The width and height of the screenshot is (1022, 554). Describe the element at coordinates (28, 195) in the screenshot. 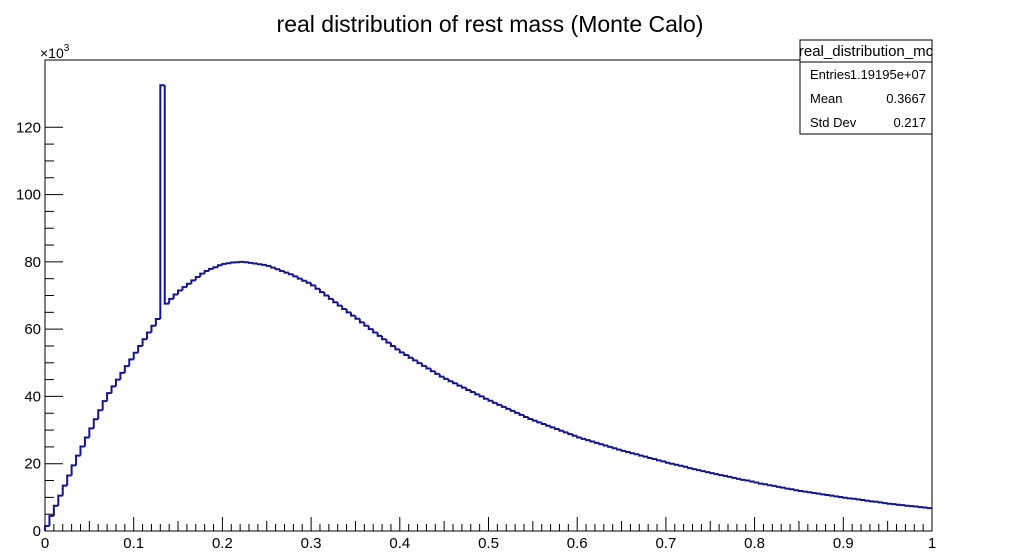

I see `y-tick-label: 100` at that location.